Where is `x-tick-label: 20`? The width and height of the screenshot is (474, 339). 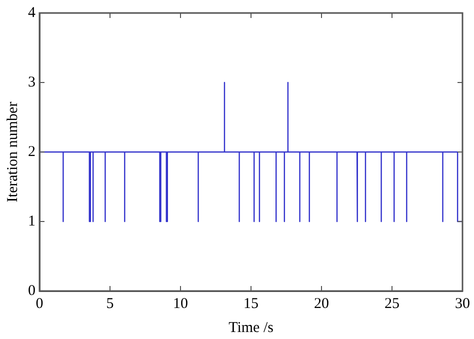 x-tick-label: 20 is located at coordinates (321, 304).